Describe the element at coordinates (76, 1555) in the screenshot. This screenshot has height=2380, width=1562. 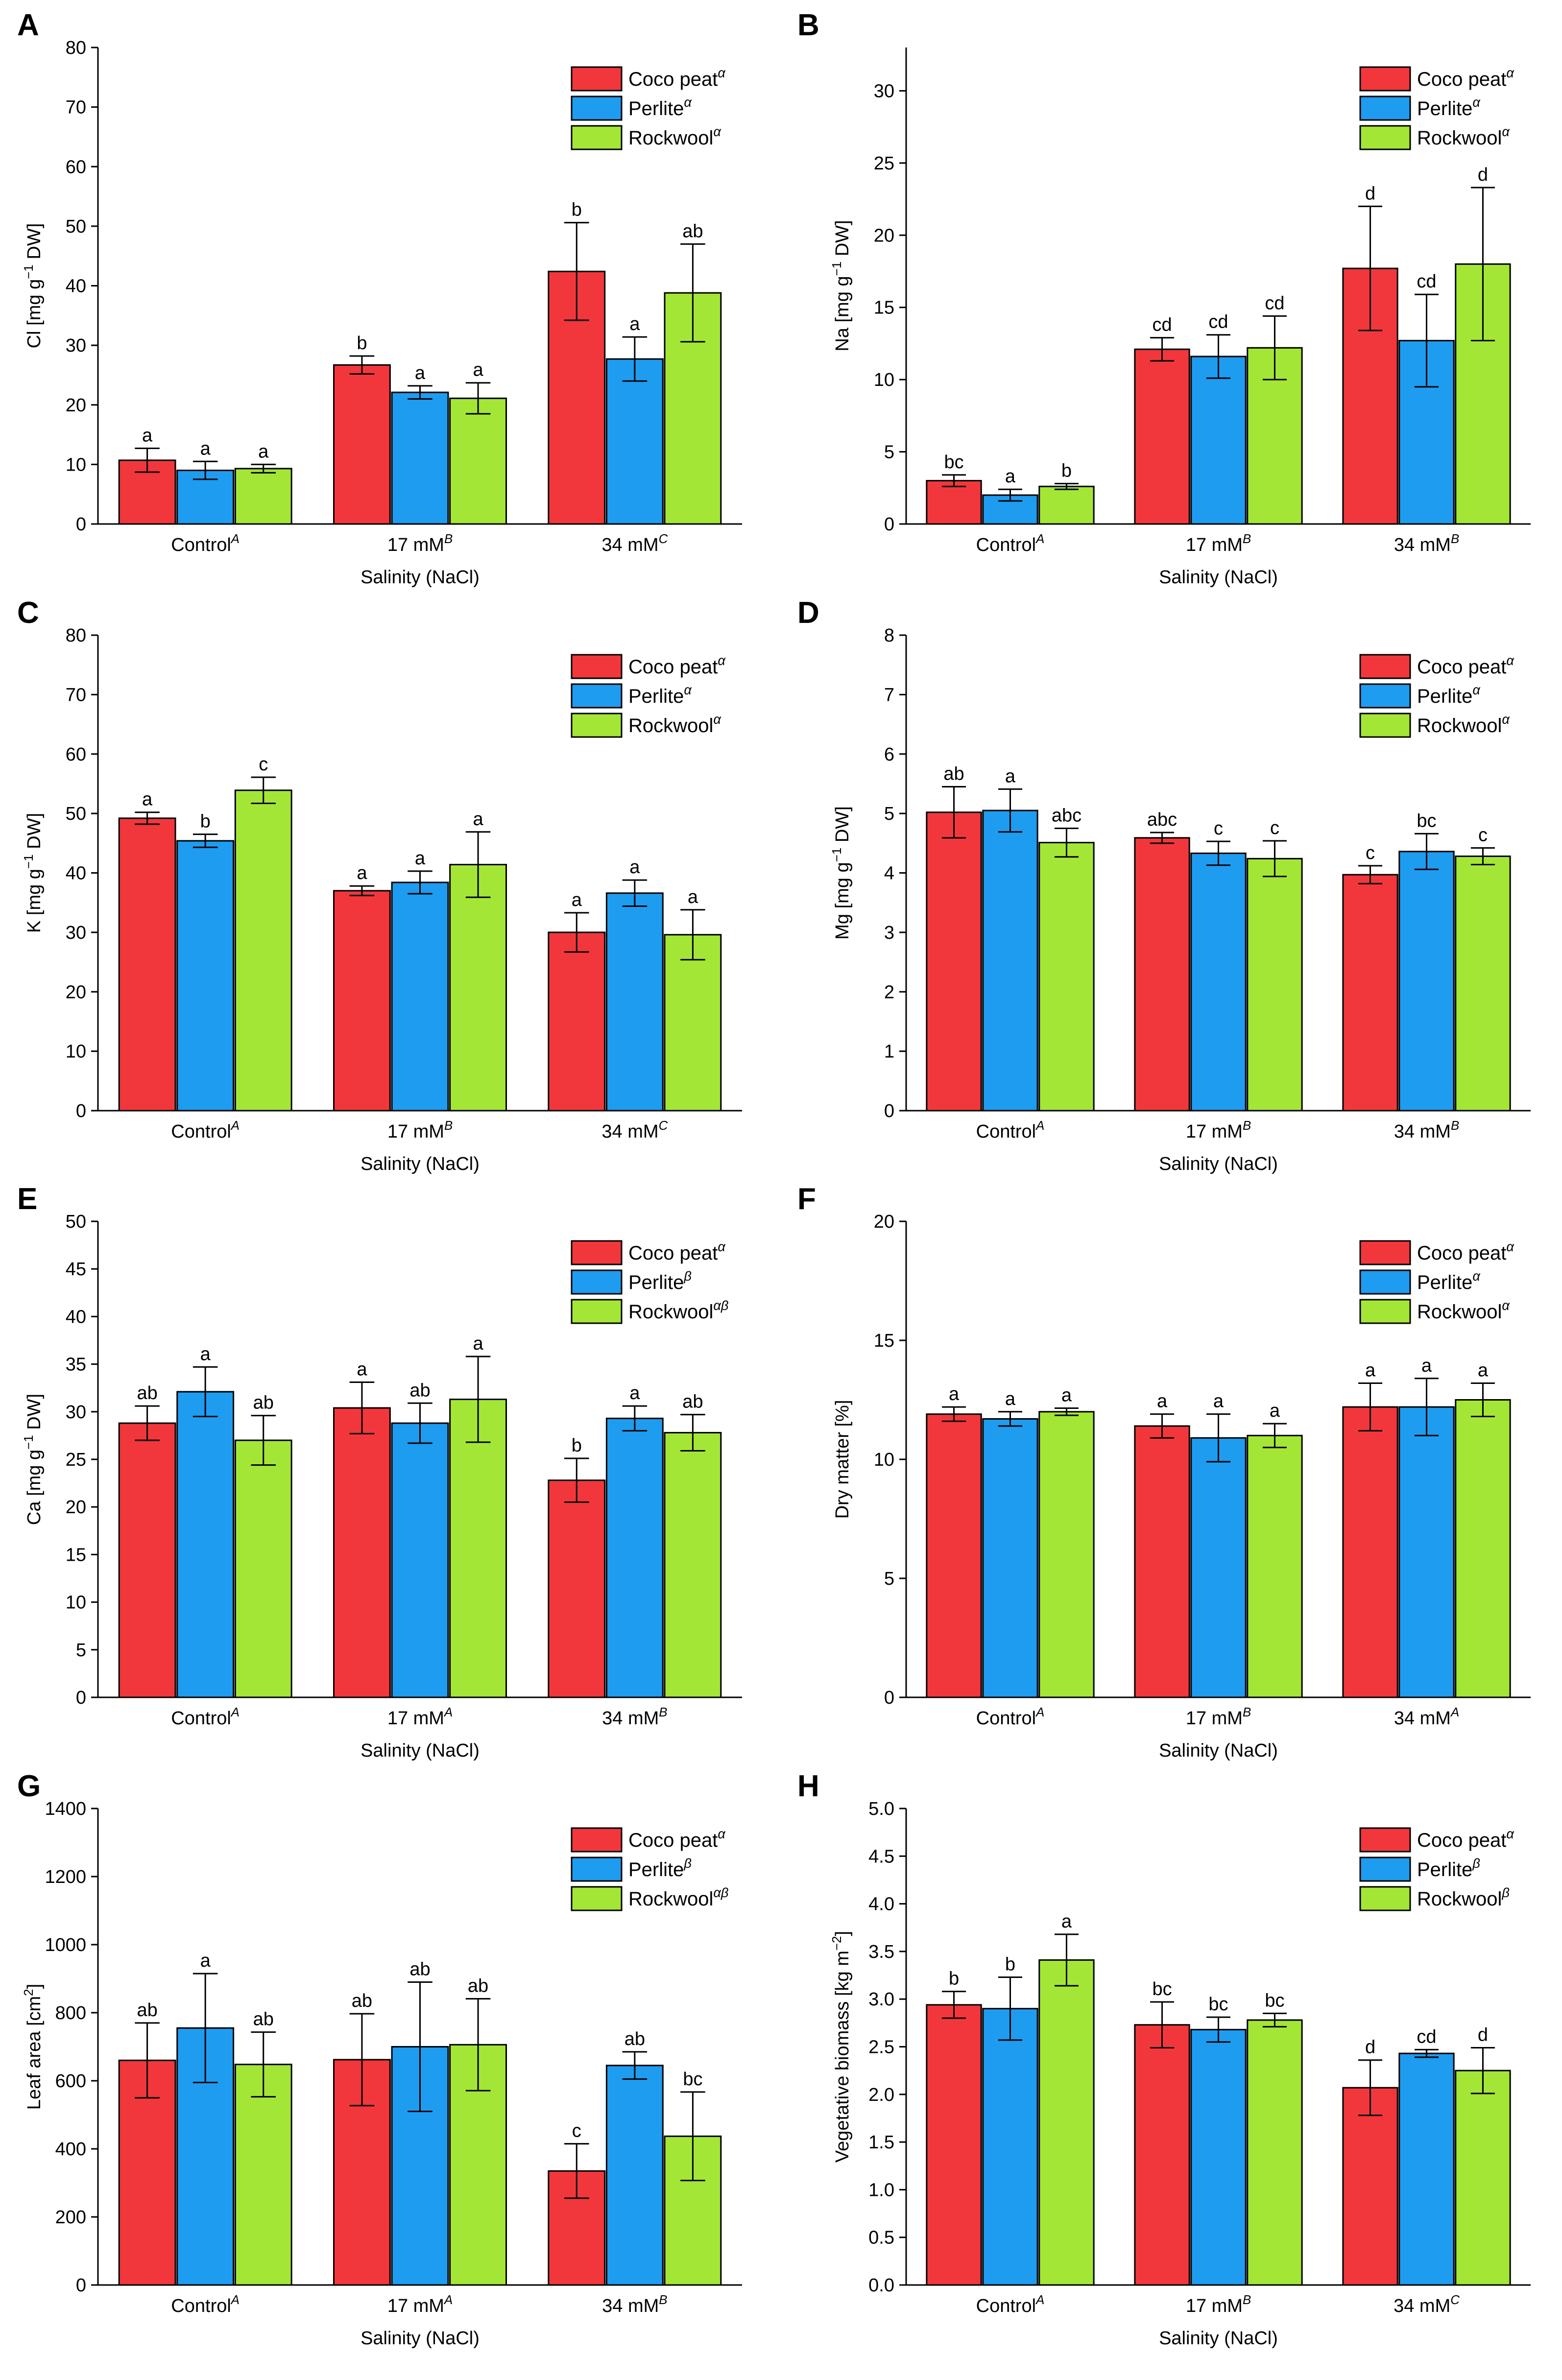
I see `y-tick-label: 15` at that location.